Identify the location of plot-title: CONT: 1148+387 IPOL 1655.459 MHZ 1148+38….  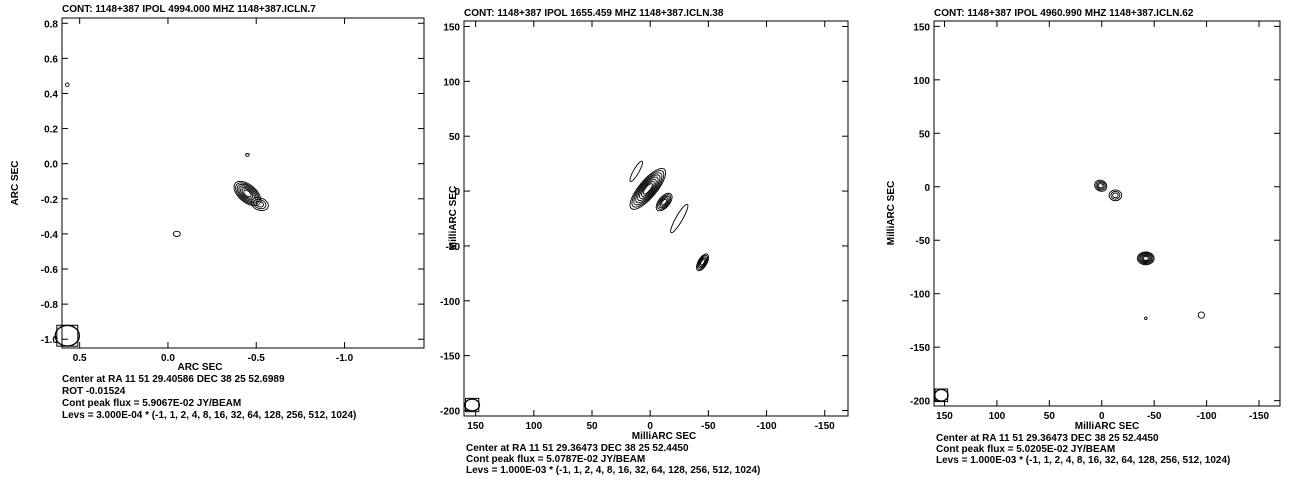
(594, 13).